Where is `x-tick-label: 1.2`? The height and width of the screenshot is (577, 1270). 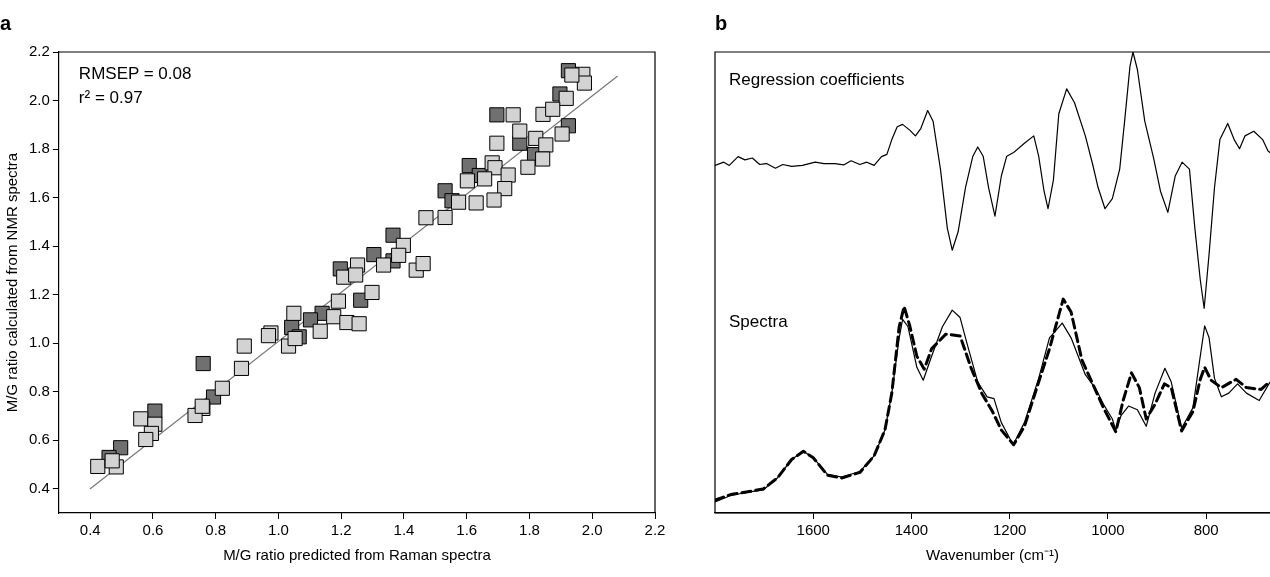
x-tick-label: 1.2 is located at coordinates (341, 530).